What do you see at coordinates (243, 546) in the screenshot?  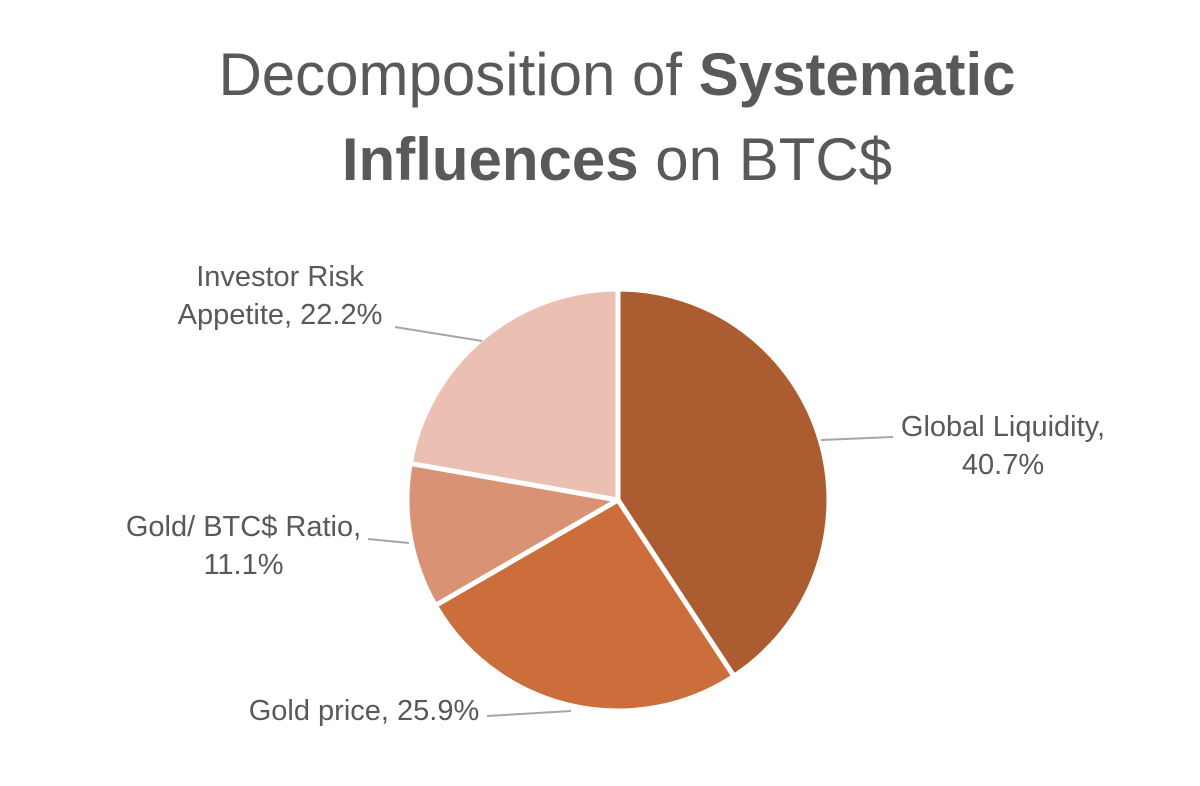 I see `slice-label-gold-btc-ratio: Gold/ BTC$ Ratio, 11.1%` at bounding box center [243, 546].